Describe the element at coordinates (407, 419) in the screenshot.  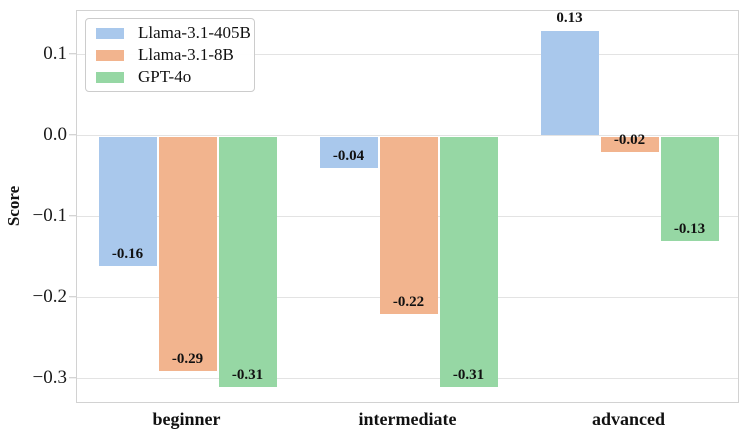
I see `x-category-label-intermediate: intermediate` at that location.